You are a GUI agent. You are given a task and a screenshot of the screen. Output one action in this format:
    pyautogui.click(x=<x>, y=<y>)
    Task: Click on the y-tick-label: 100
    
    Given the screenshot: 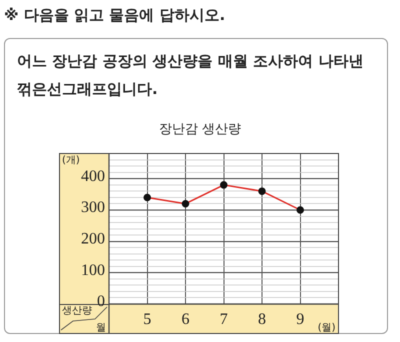 What is the action you would take?
    pyautogui.click(x=93, y=270)
    